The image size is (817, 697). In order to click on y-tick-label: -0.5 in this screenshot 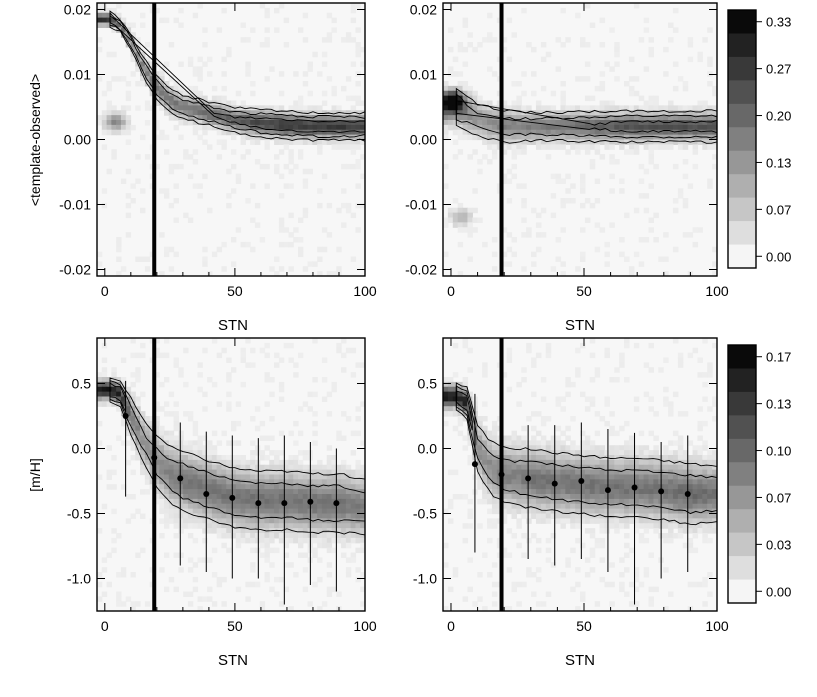, I will do `click(79, 514)`.